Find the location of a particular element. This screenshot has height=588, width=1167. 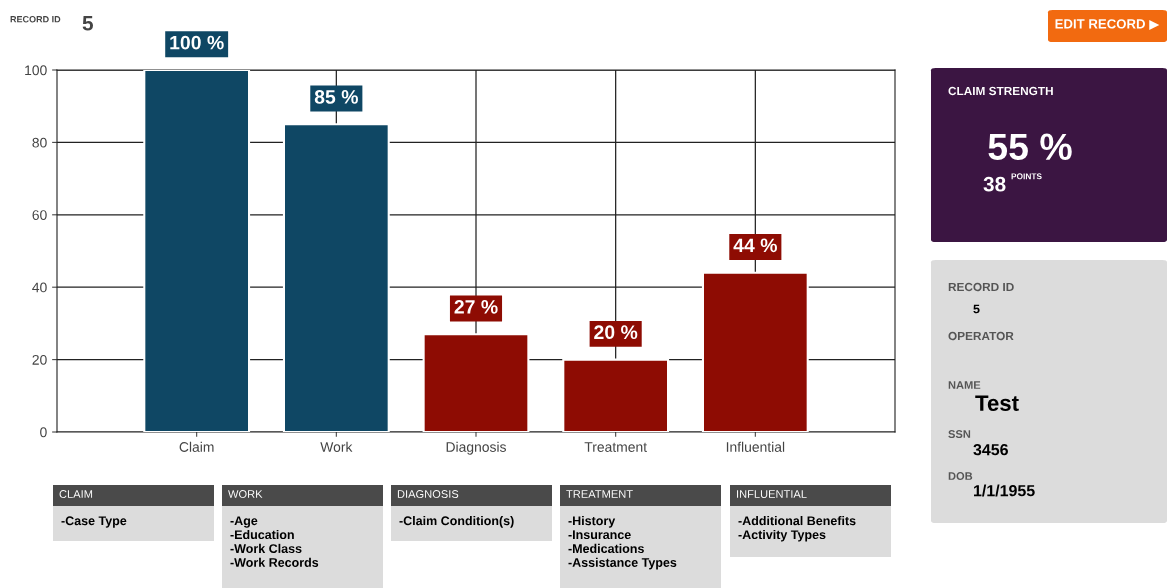

x-tick-label: Diagnosis is located at coordinates (476, 448).